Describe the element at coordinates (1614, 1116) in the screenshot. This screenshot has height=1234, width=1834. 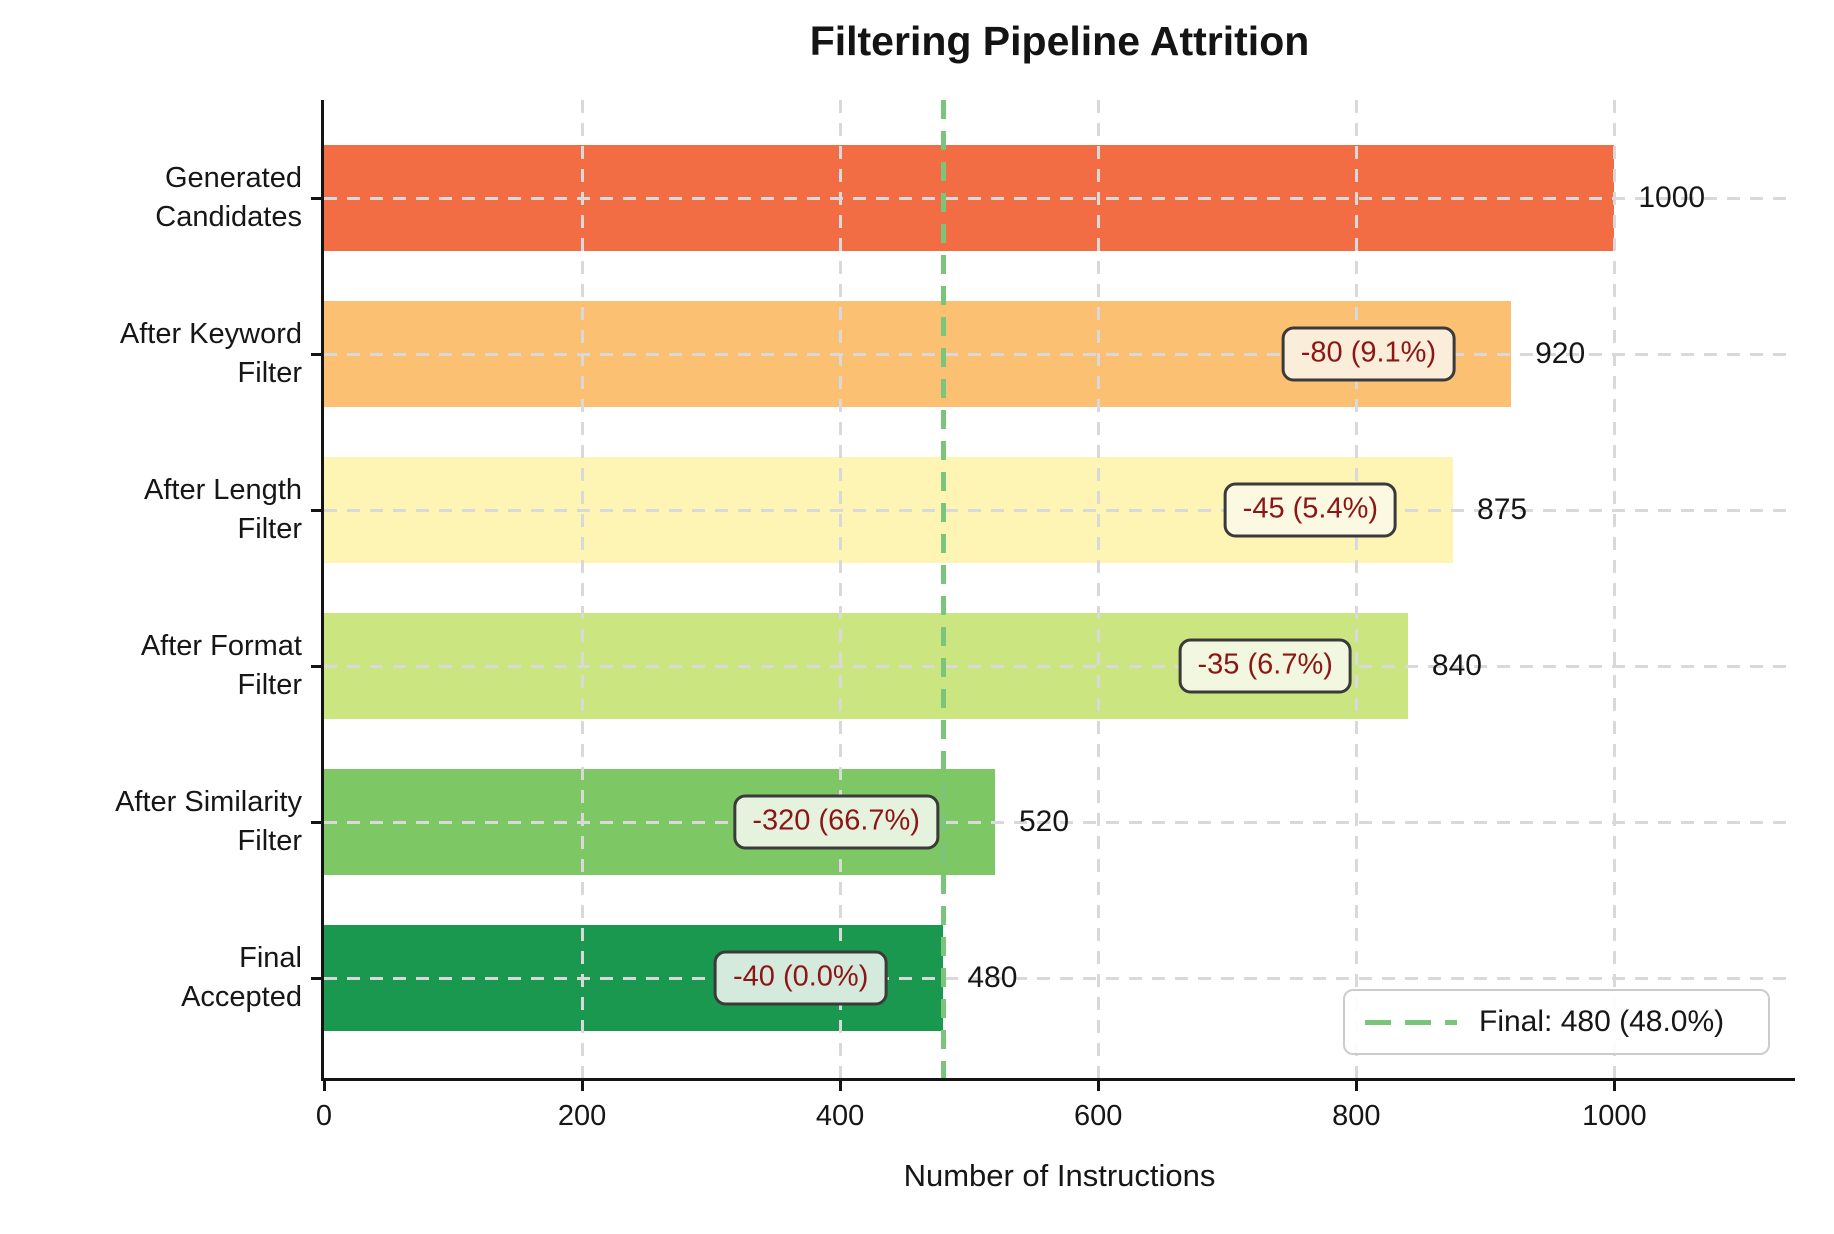
I see `x-tick-label: 1000` at that location.